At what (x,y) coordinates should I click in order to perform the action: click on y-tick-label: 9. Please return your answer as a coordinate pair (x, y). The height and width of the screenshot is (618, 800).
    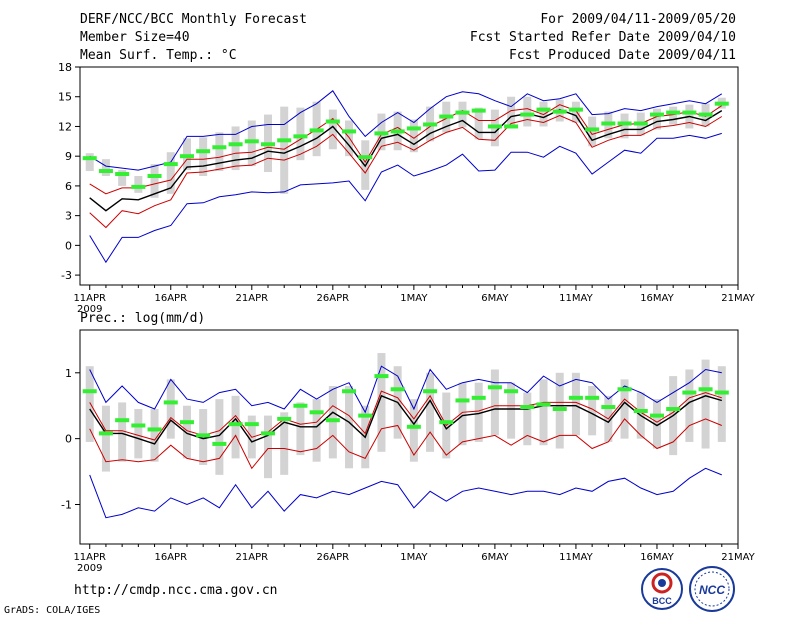
    Looking at the image, I should click on (68, 156).